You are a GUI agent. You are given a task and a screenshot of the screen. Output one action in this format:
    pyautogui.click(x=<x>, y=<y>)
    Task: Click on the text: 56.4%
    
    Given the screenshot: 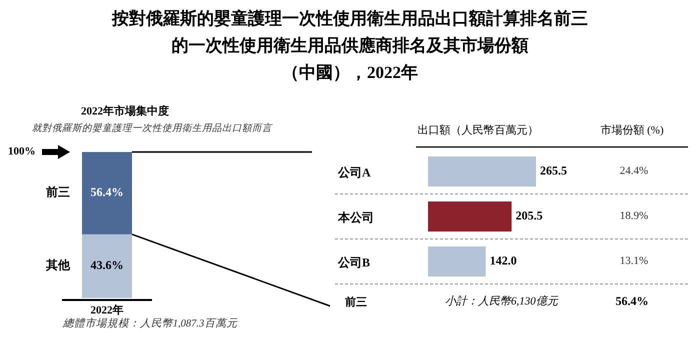 What is the action you would take?
    pyautogui.click(x=632, y=301)
    